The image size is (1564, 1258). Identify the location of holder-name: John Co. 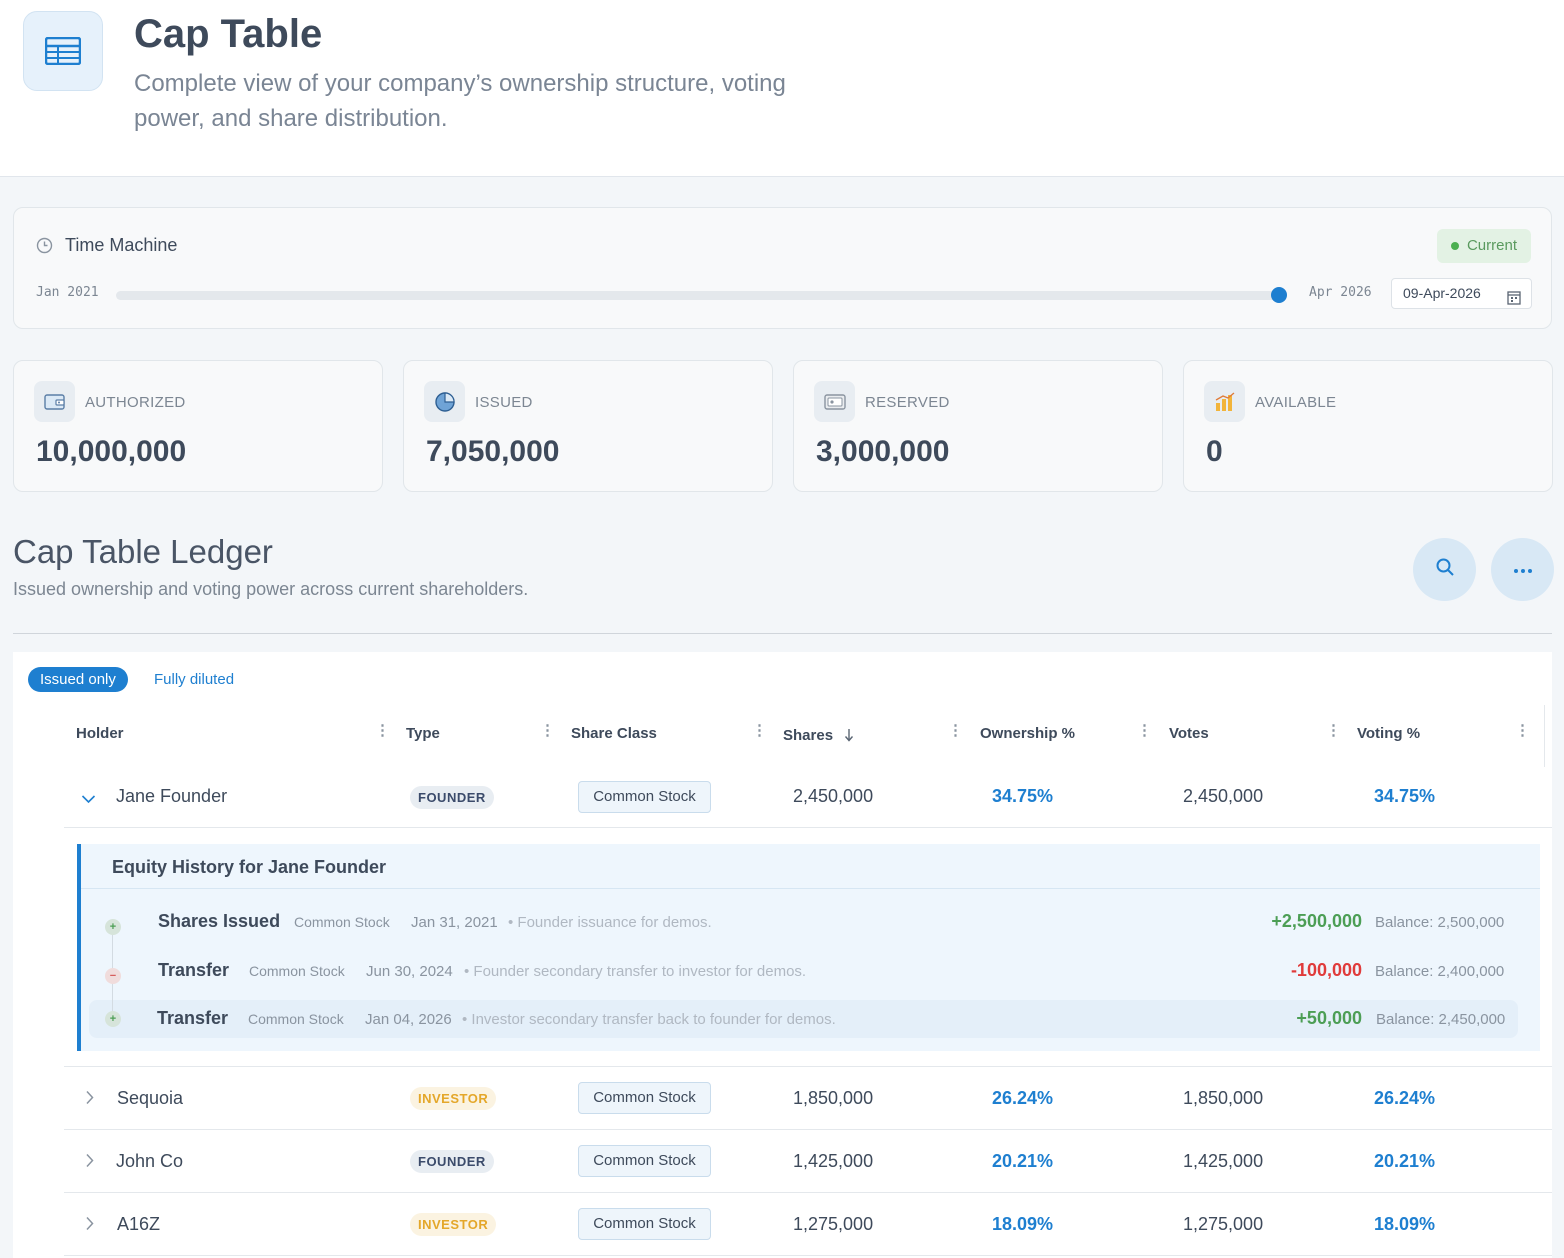
(150, 1161).